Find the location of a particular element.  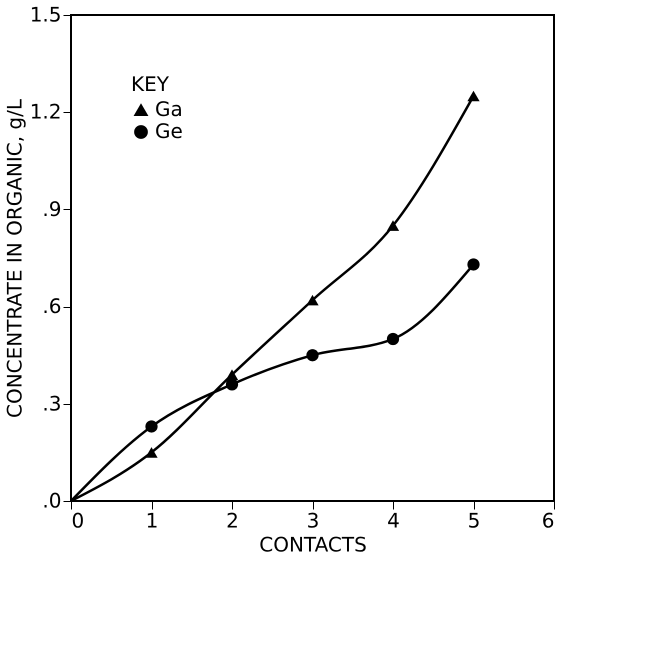

x-tick-label: 6 is located at coordinates (548, 520).